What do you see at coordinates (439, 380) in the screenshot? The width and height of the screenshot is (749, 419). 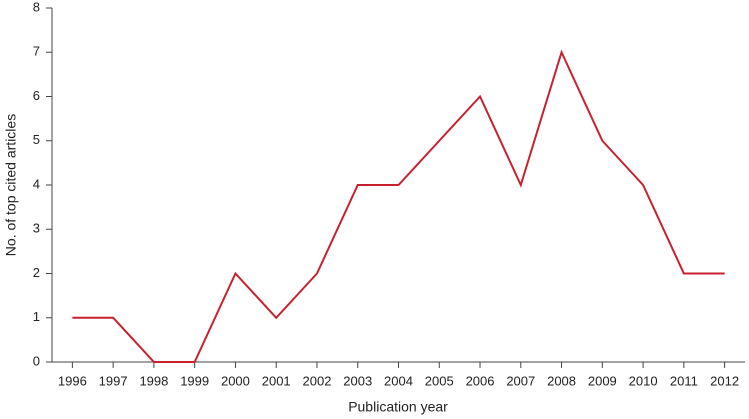 I see `x-tick-label: 2005` at bounding box center [439, 380].